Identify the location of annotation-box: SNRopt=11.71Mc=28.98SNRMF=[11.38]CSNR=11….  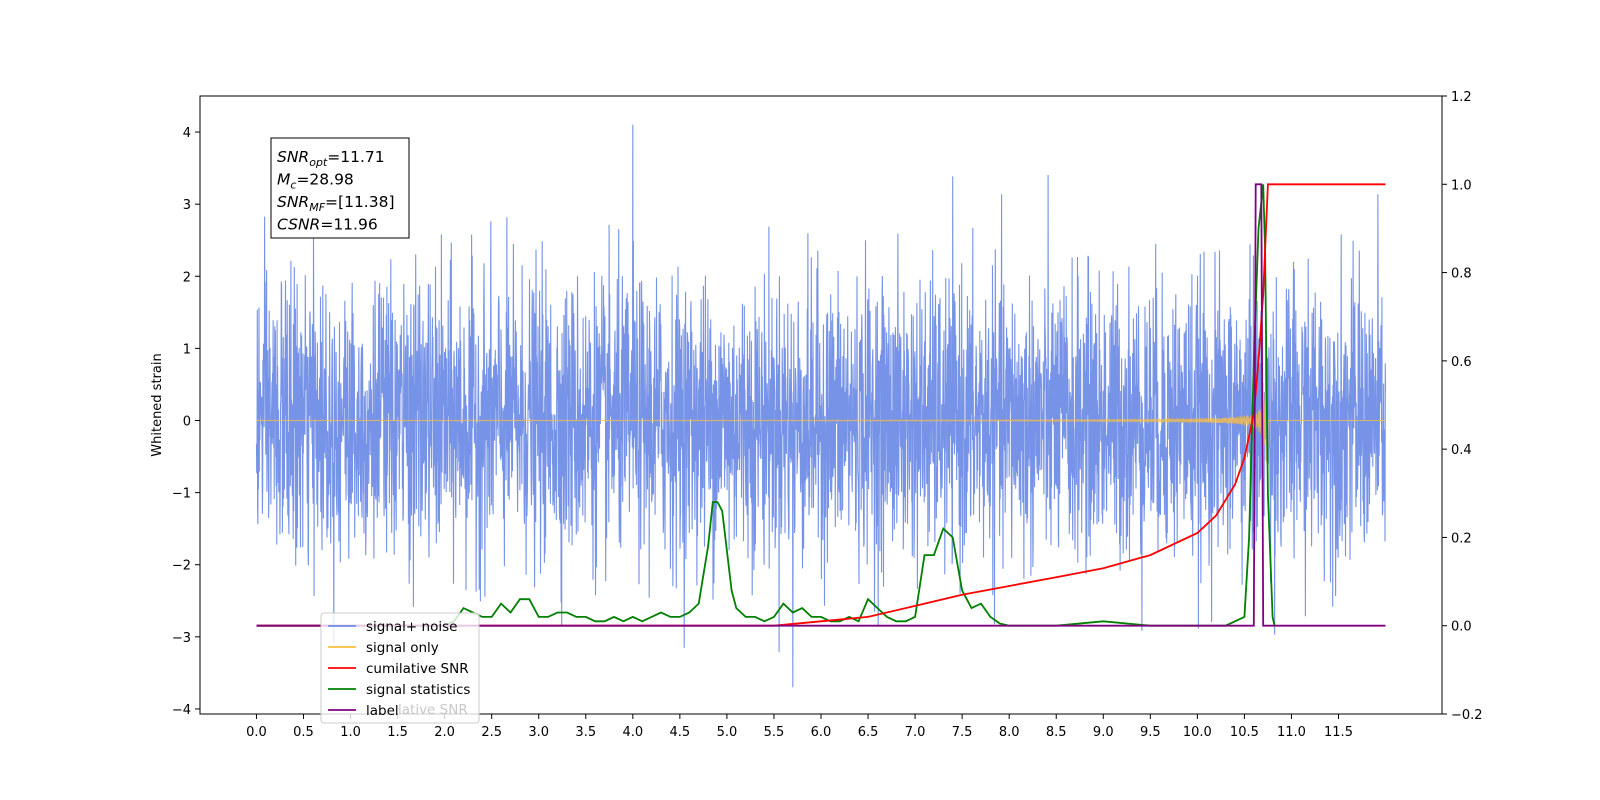
(340, 188).